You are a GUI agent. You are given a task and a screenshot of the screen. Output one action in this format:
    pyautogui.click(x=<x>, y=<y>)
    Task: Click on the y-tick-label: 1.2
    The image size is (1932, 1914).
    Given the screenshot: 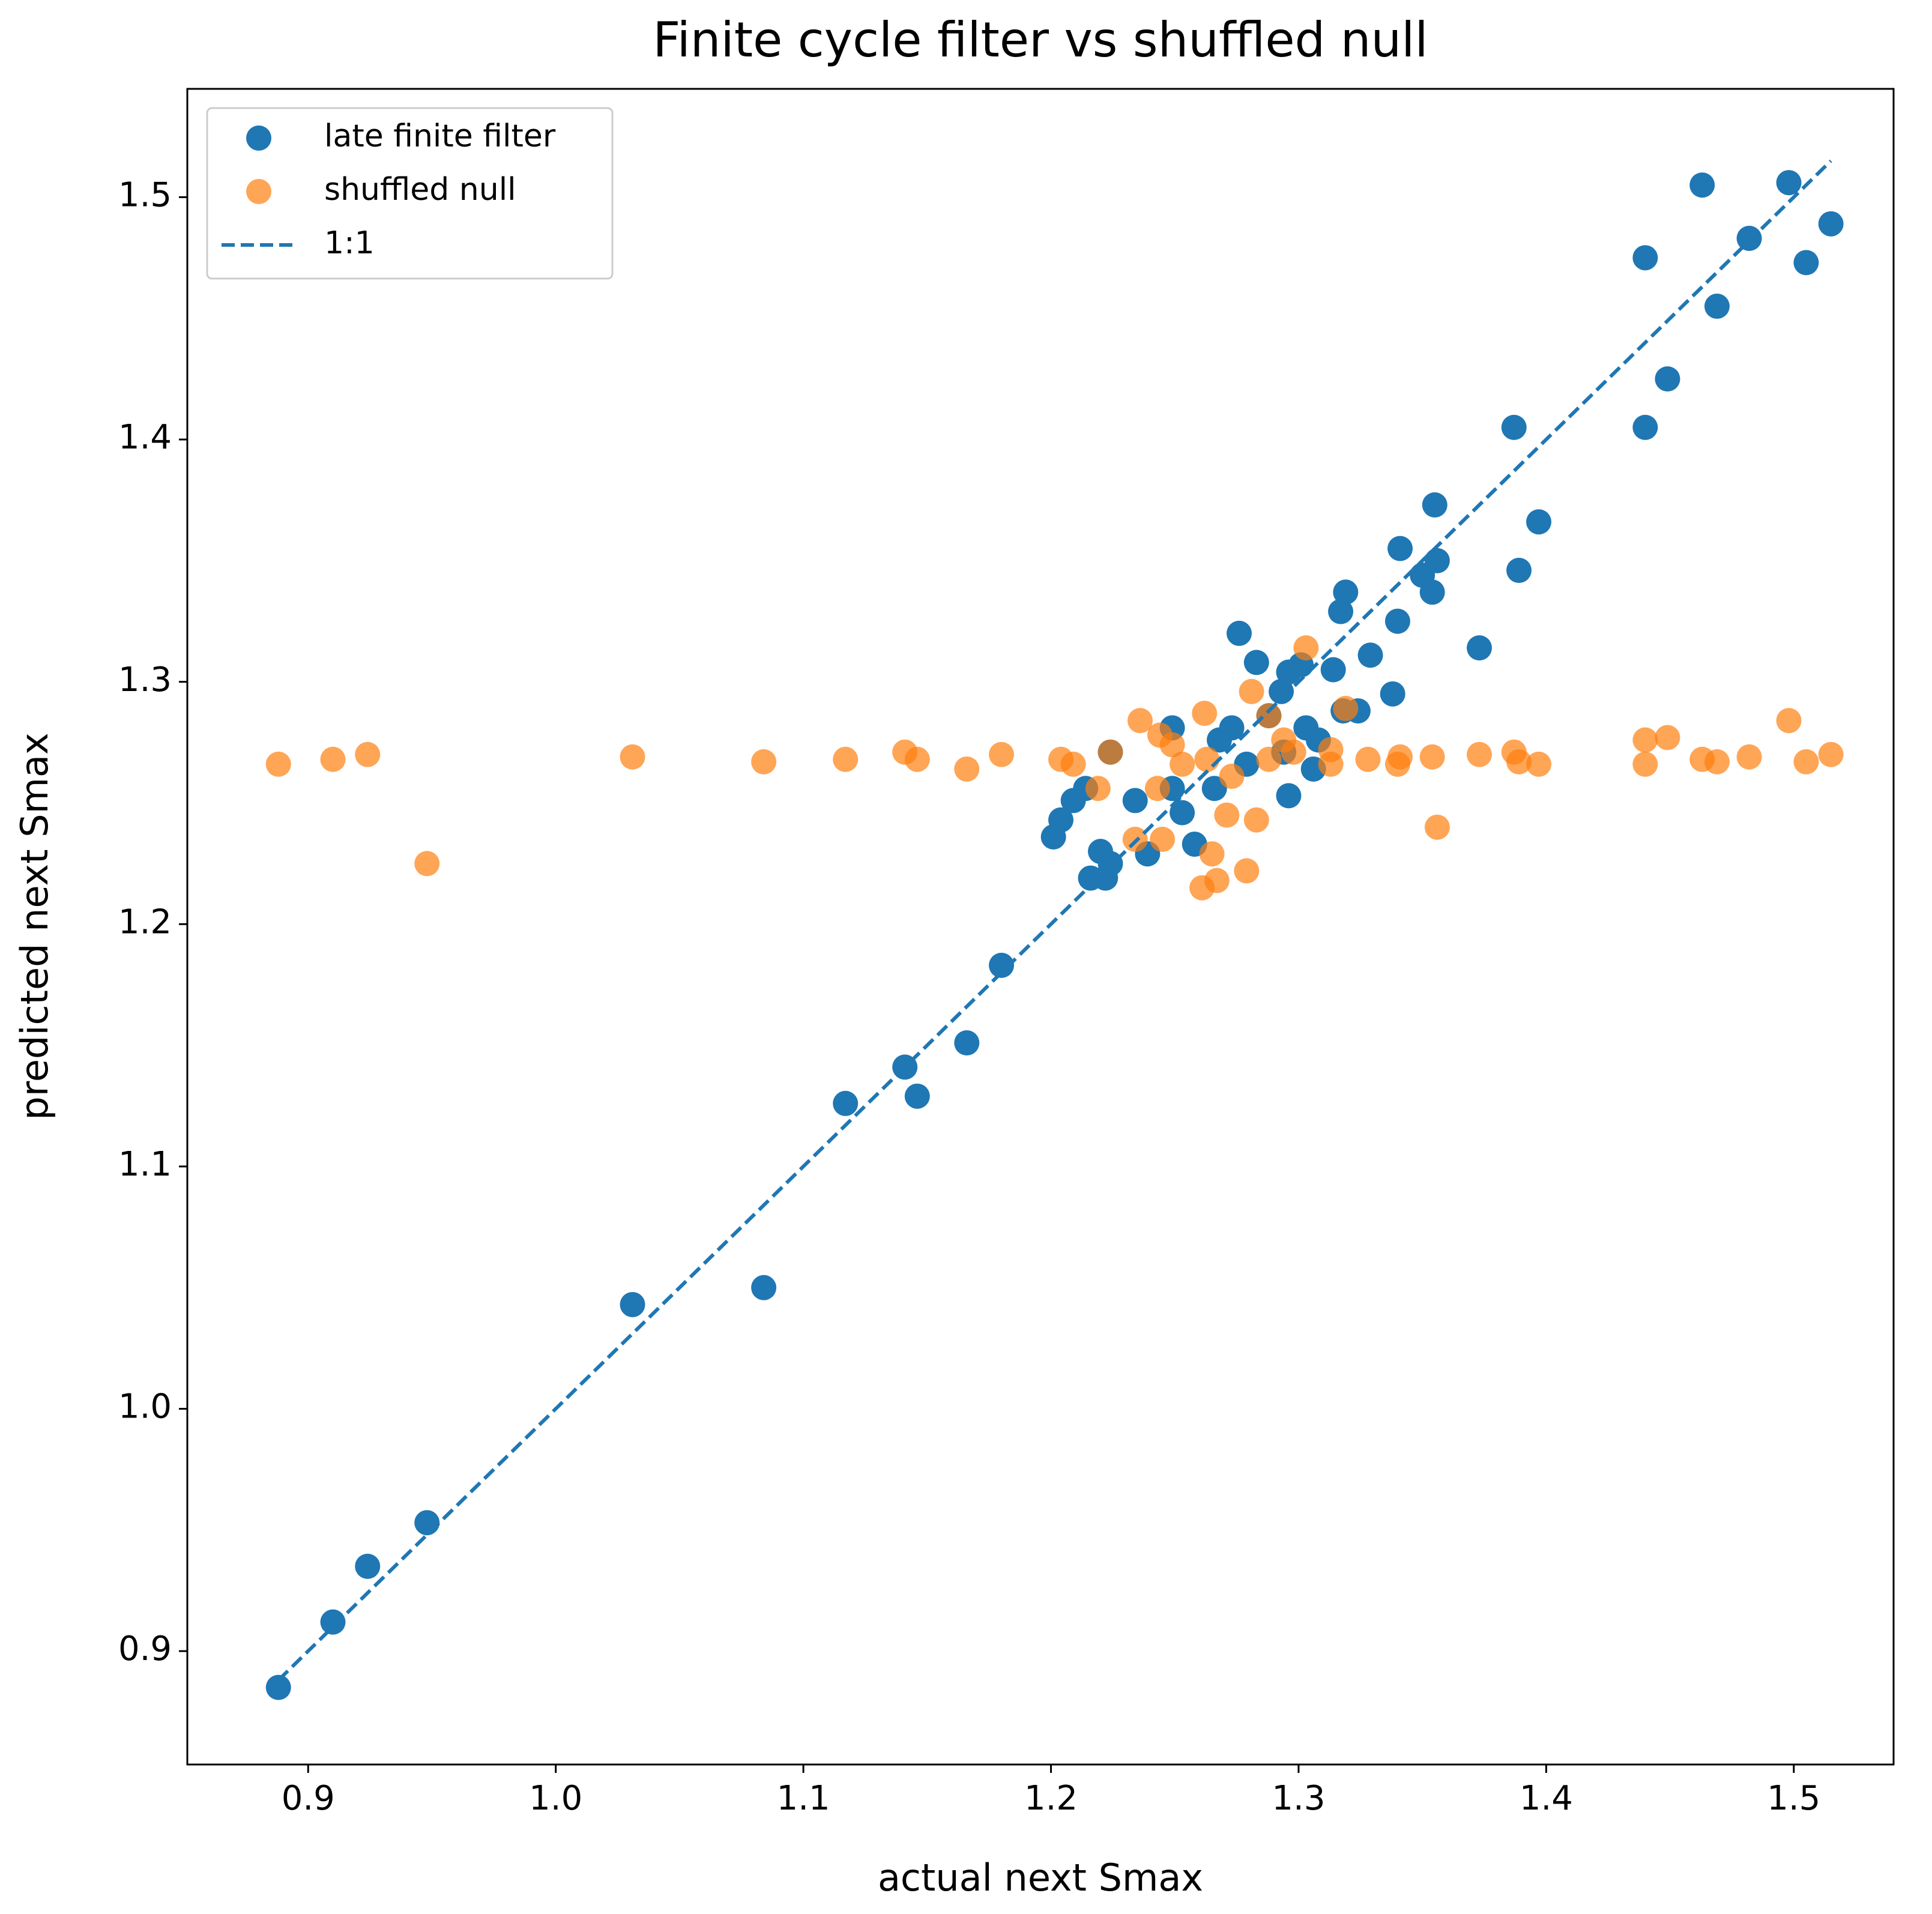 What is the action you would take?
    pyautogui.click(x=145, y=922)
    